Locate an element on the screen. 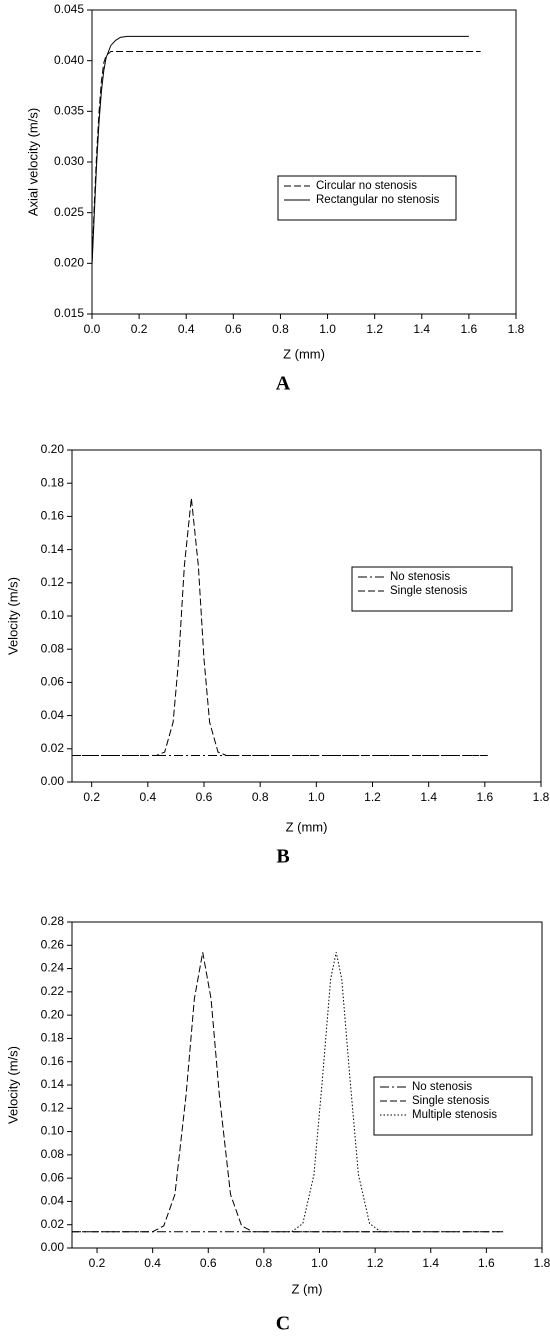  y-tick-label: 0.24 is located at coordinates (53, 968).